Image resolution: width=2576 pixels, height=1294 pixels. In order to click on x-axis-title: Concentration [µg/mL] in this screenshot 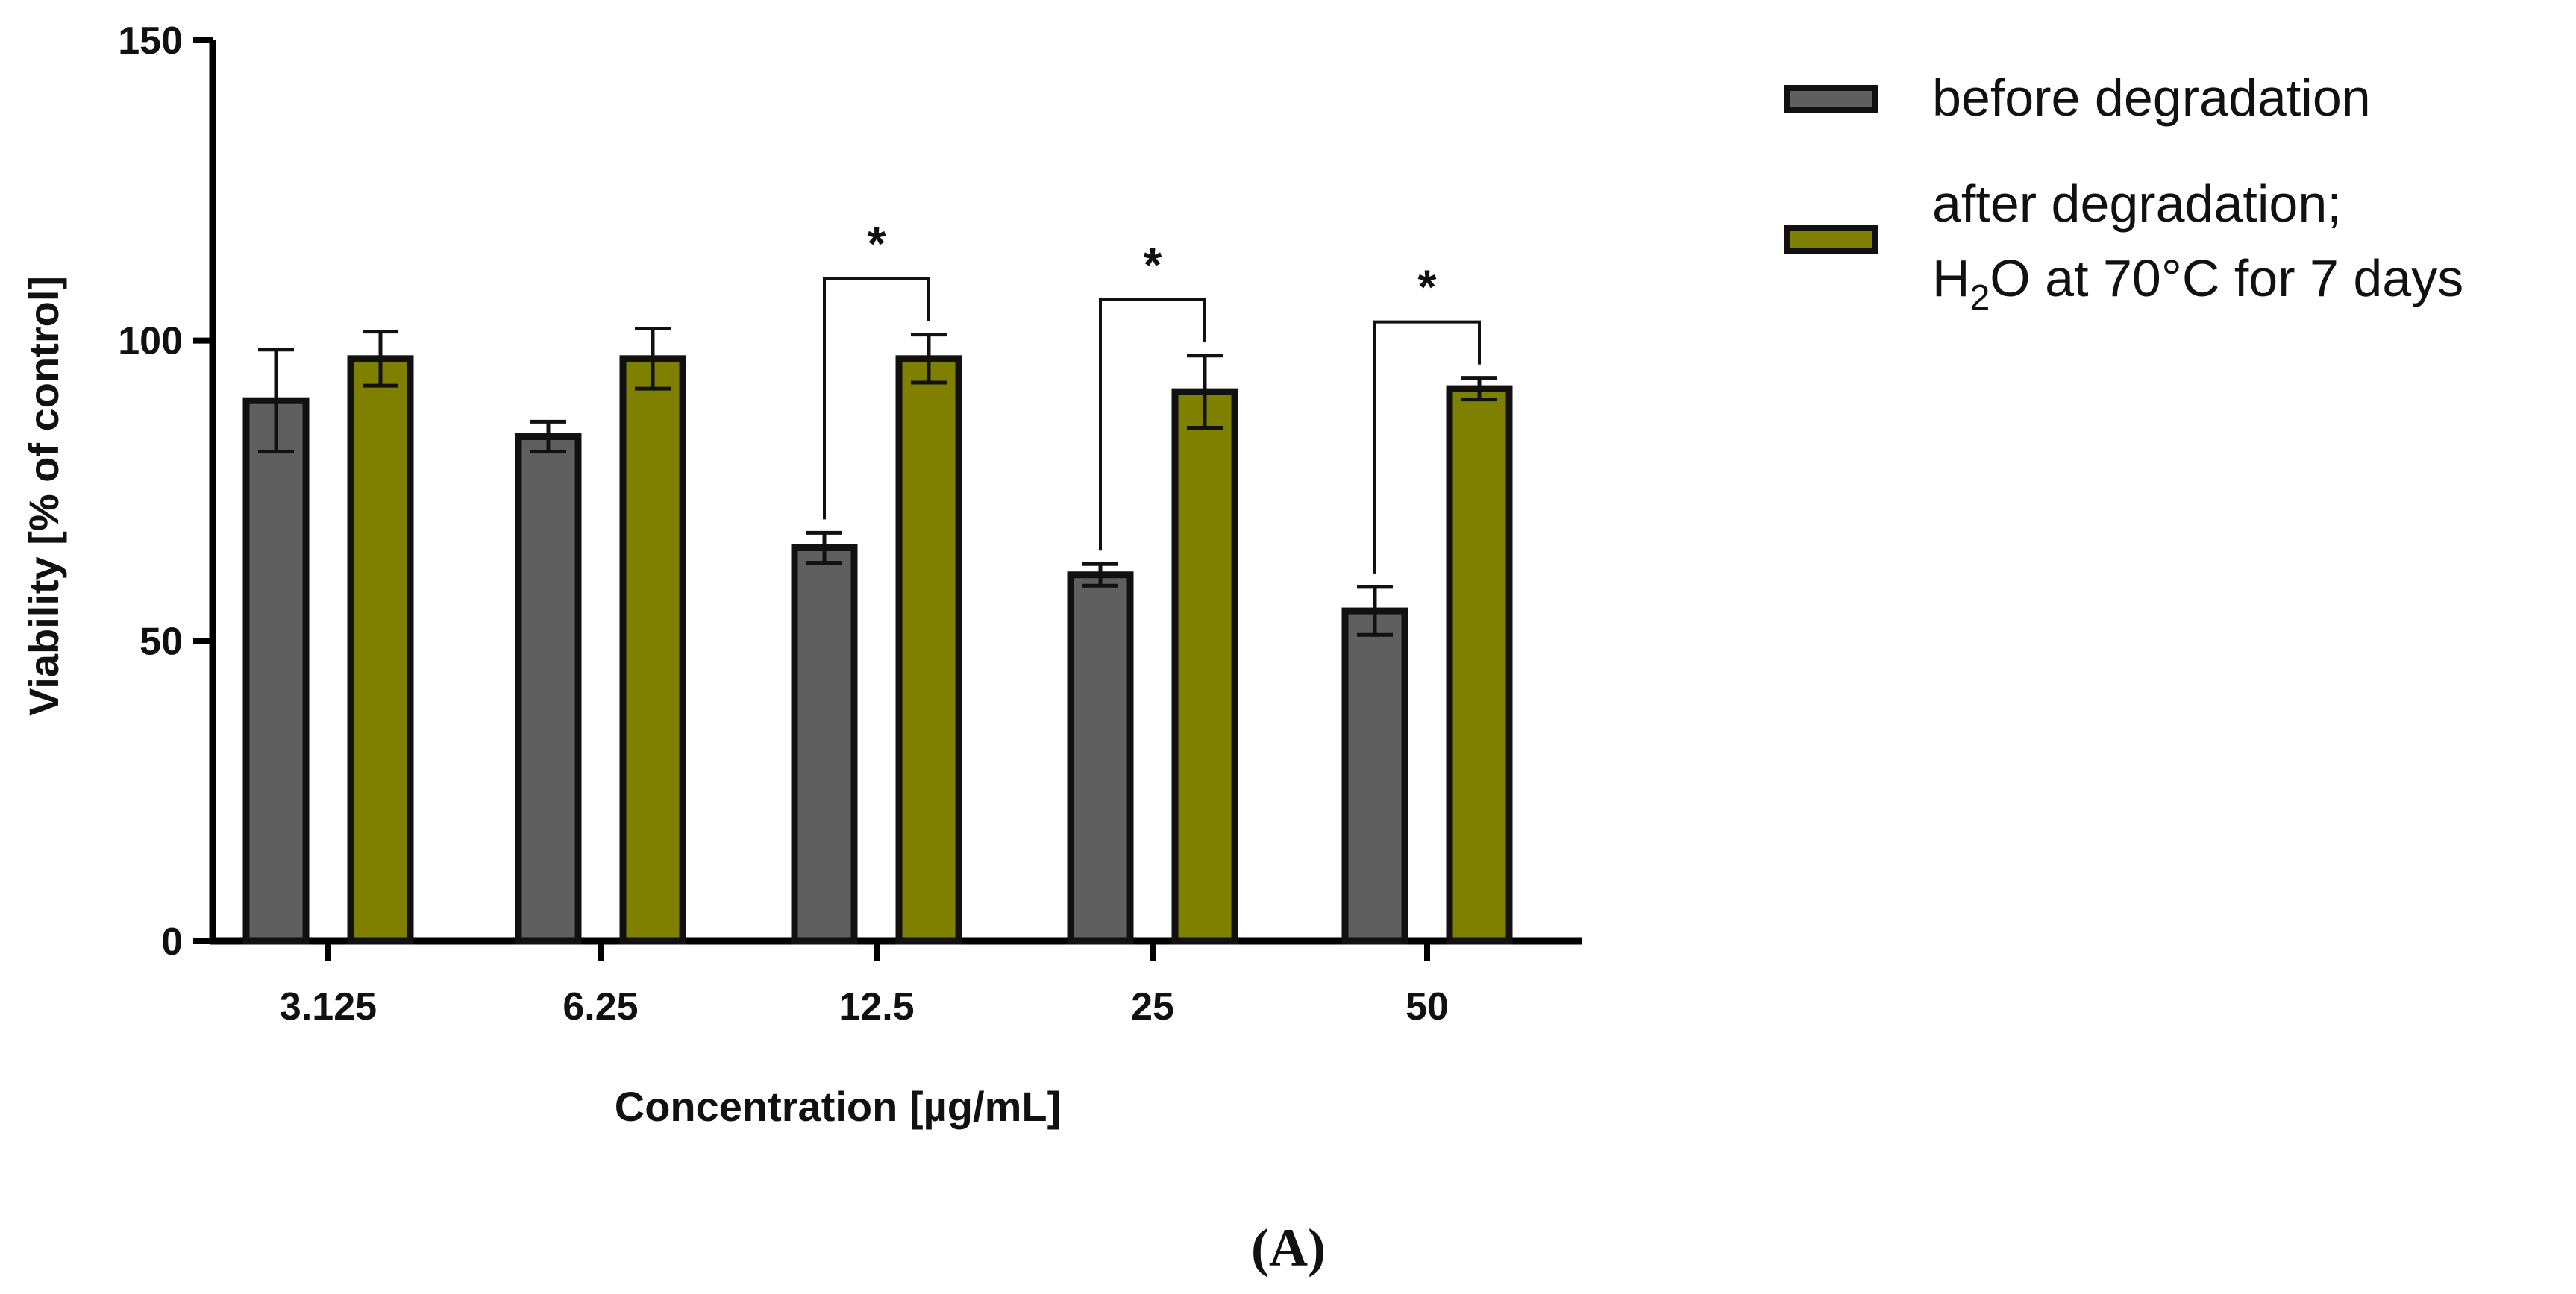, I will do `click(838, 1106)`.